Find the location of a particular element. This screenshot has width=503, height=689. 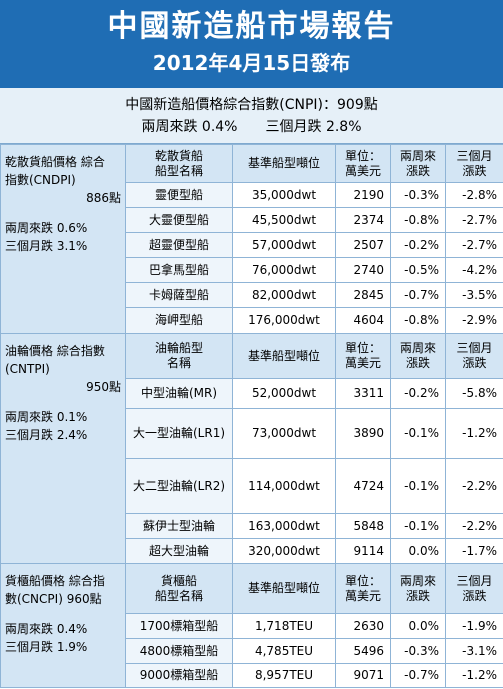

data-row: 大靈便型船 45,500dwt 2374 -0.8% -2.7% is located at coordinates (252, 220).